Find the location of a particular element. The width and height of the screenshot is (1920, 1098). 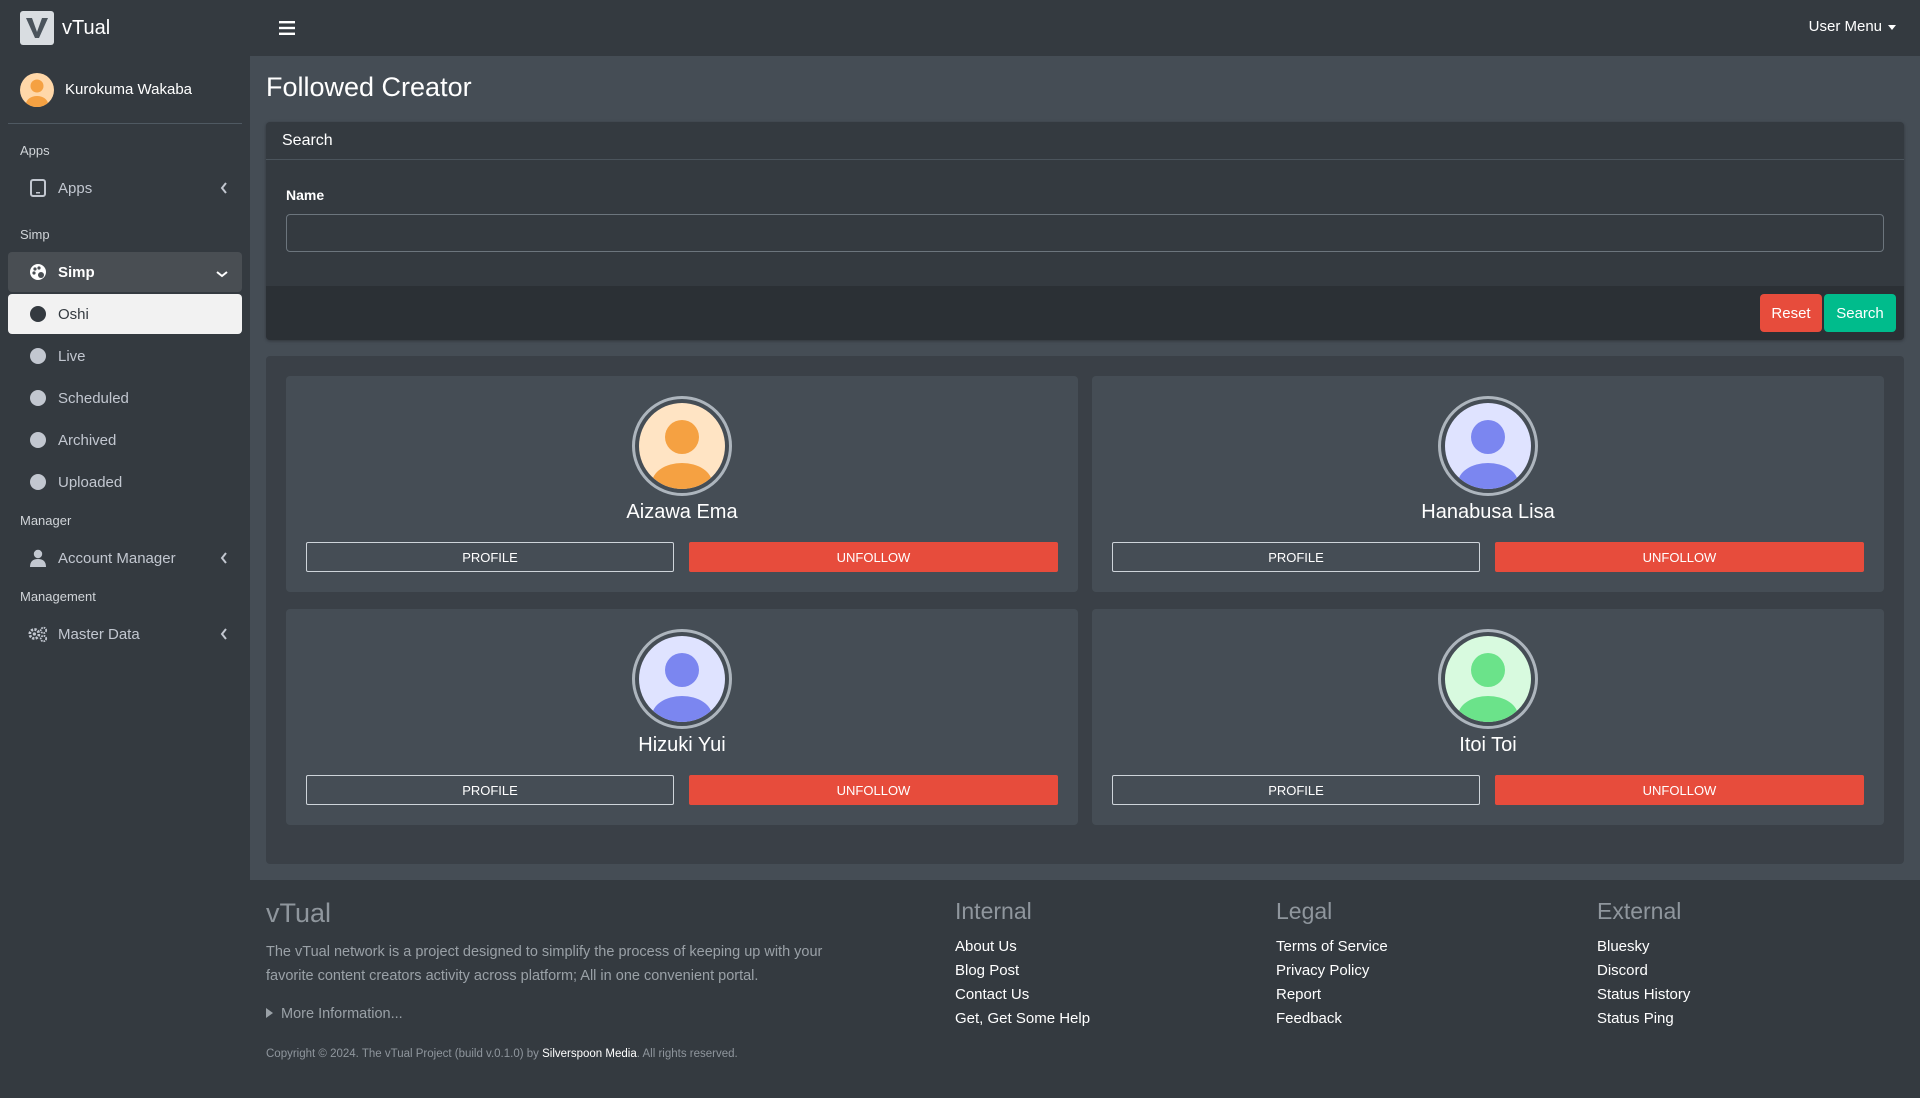

sidebar-item-oshi: Oshi is located at coordinates (125, 314).